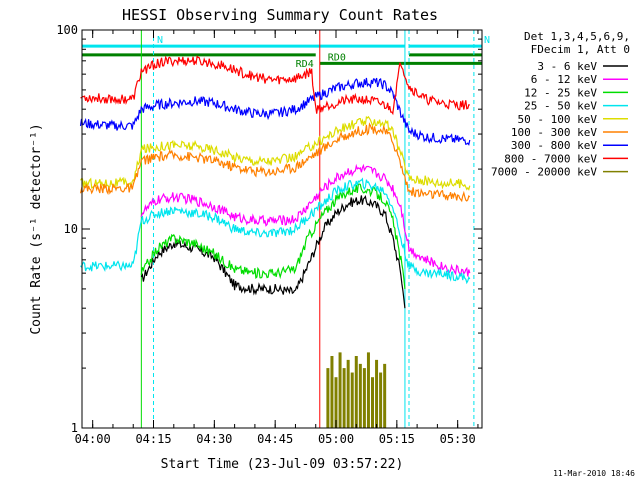 This screenshot has width=640, height=480. What do you see at coordinates (71, 229) in the screenshot?
I see `y-tick-label: 10` at bounding box center [71, 229].